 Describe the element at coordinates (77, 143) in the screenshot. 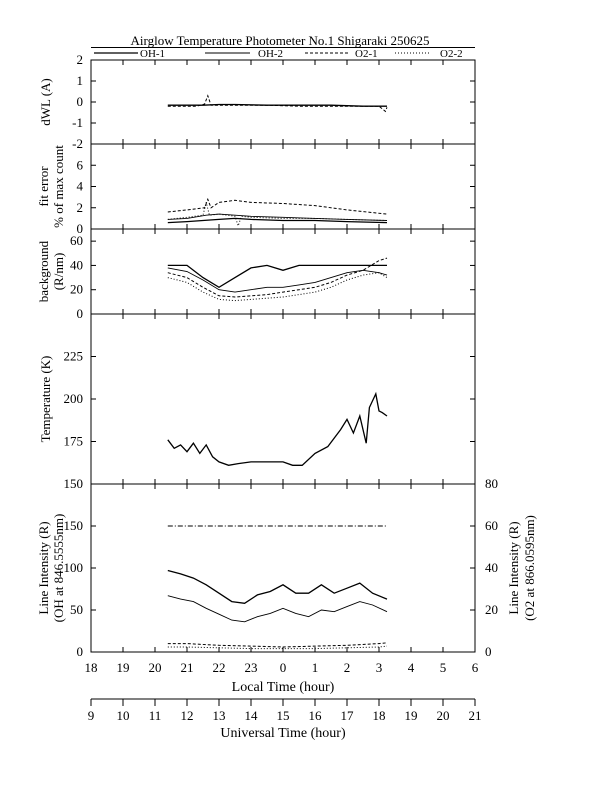

I see `y-tick-label: -2` at that location.